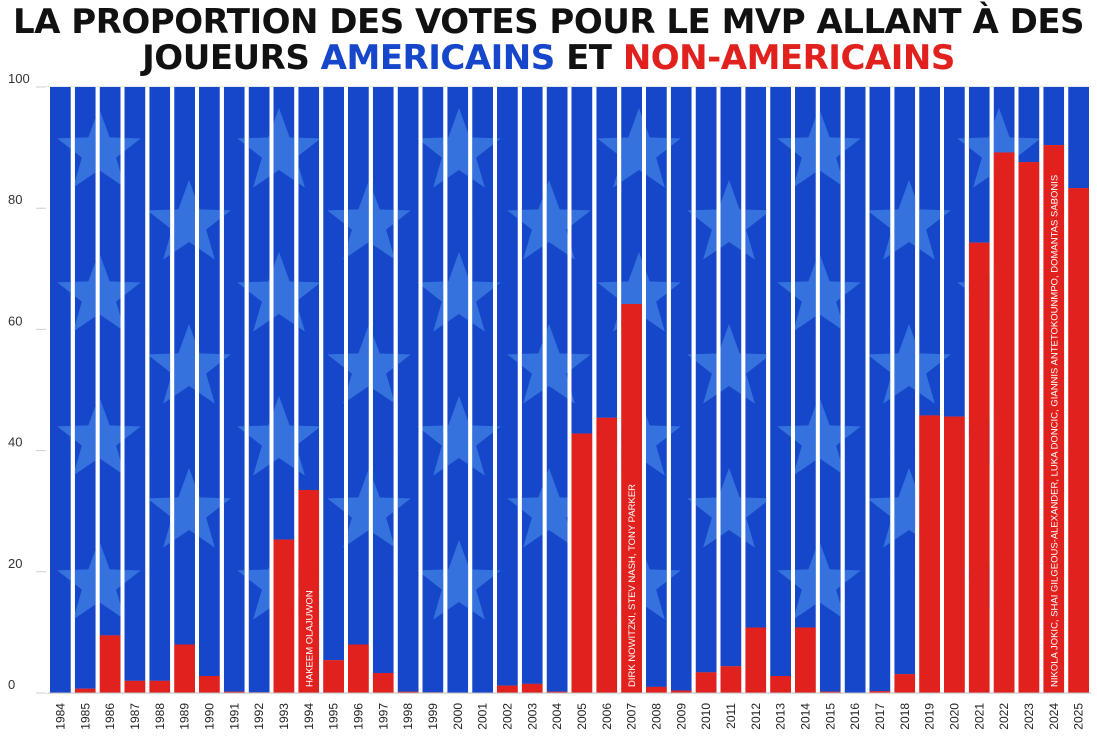 This screenshot has height=750, width=1097. What do you see at coordinates (632, 585) in the screenshot?
I see `bar-annotation: DIRK NOWITZKI, STEV NASH, TONY PARKER` at bounding box center [632, 585].